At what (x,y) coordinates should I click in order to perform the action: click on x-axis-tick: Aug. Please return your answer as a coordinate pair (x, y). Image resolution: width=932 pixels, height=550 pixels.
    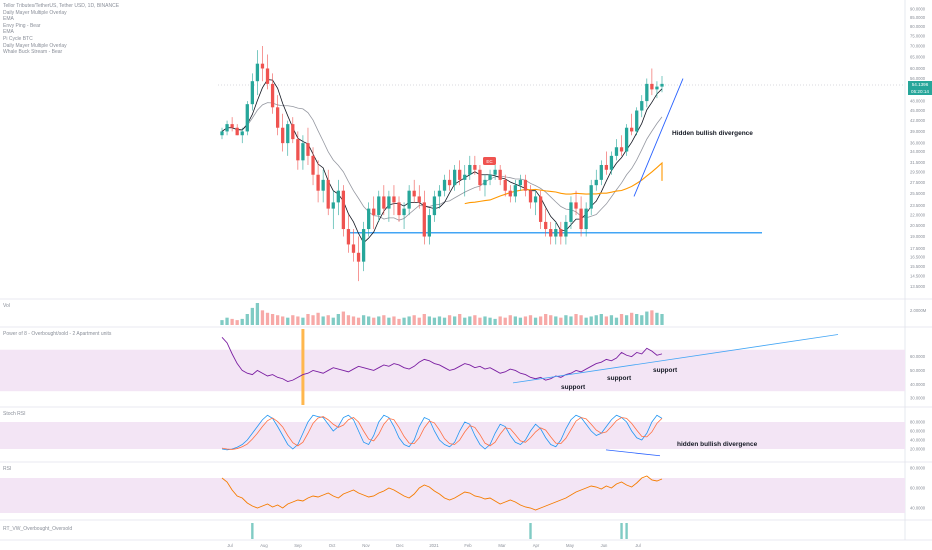
    Looking at the image, I should click on (264, 545).